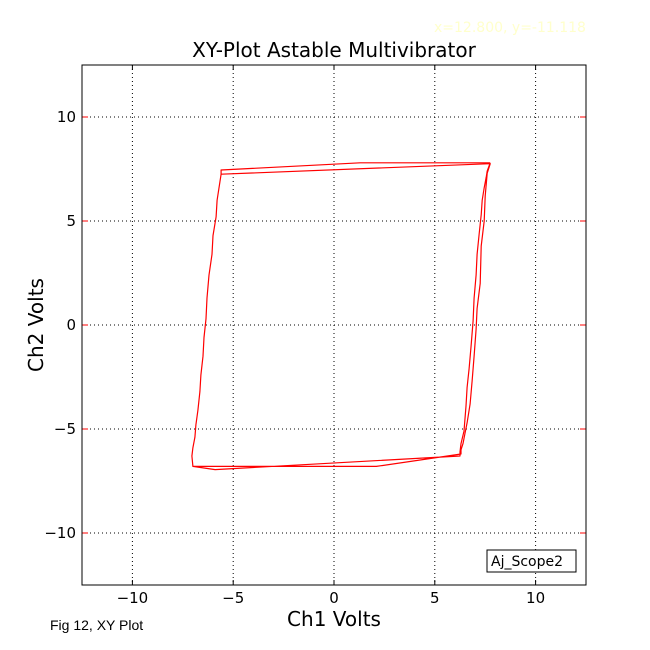 Image resolution: width=650 pixels, height=650 pixels. Describe the element at coordinates (334, 598) in the screenshot. I see `x-tick-label: 0` at that location.